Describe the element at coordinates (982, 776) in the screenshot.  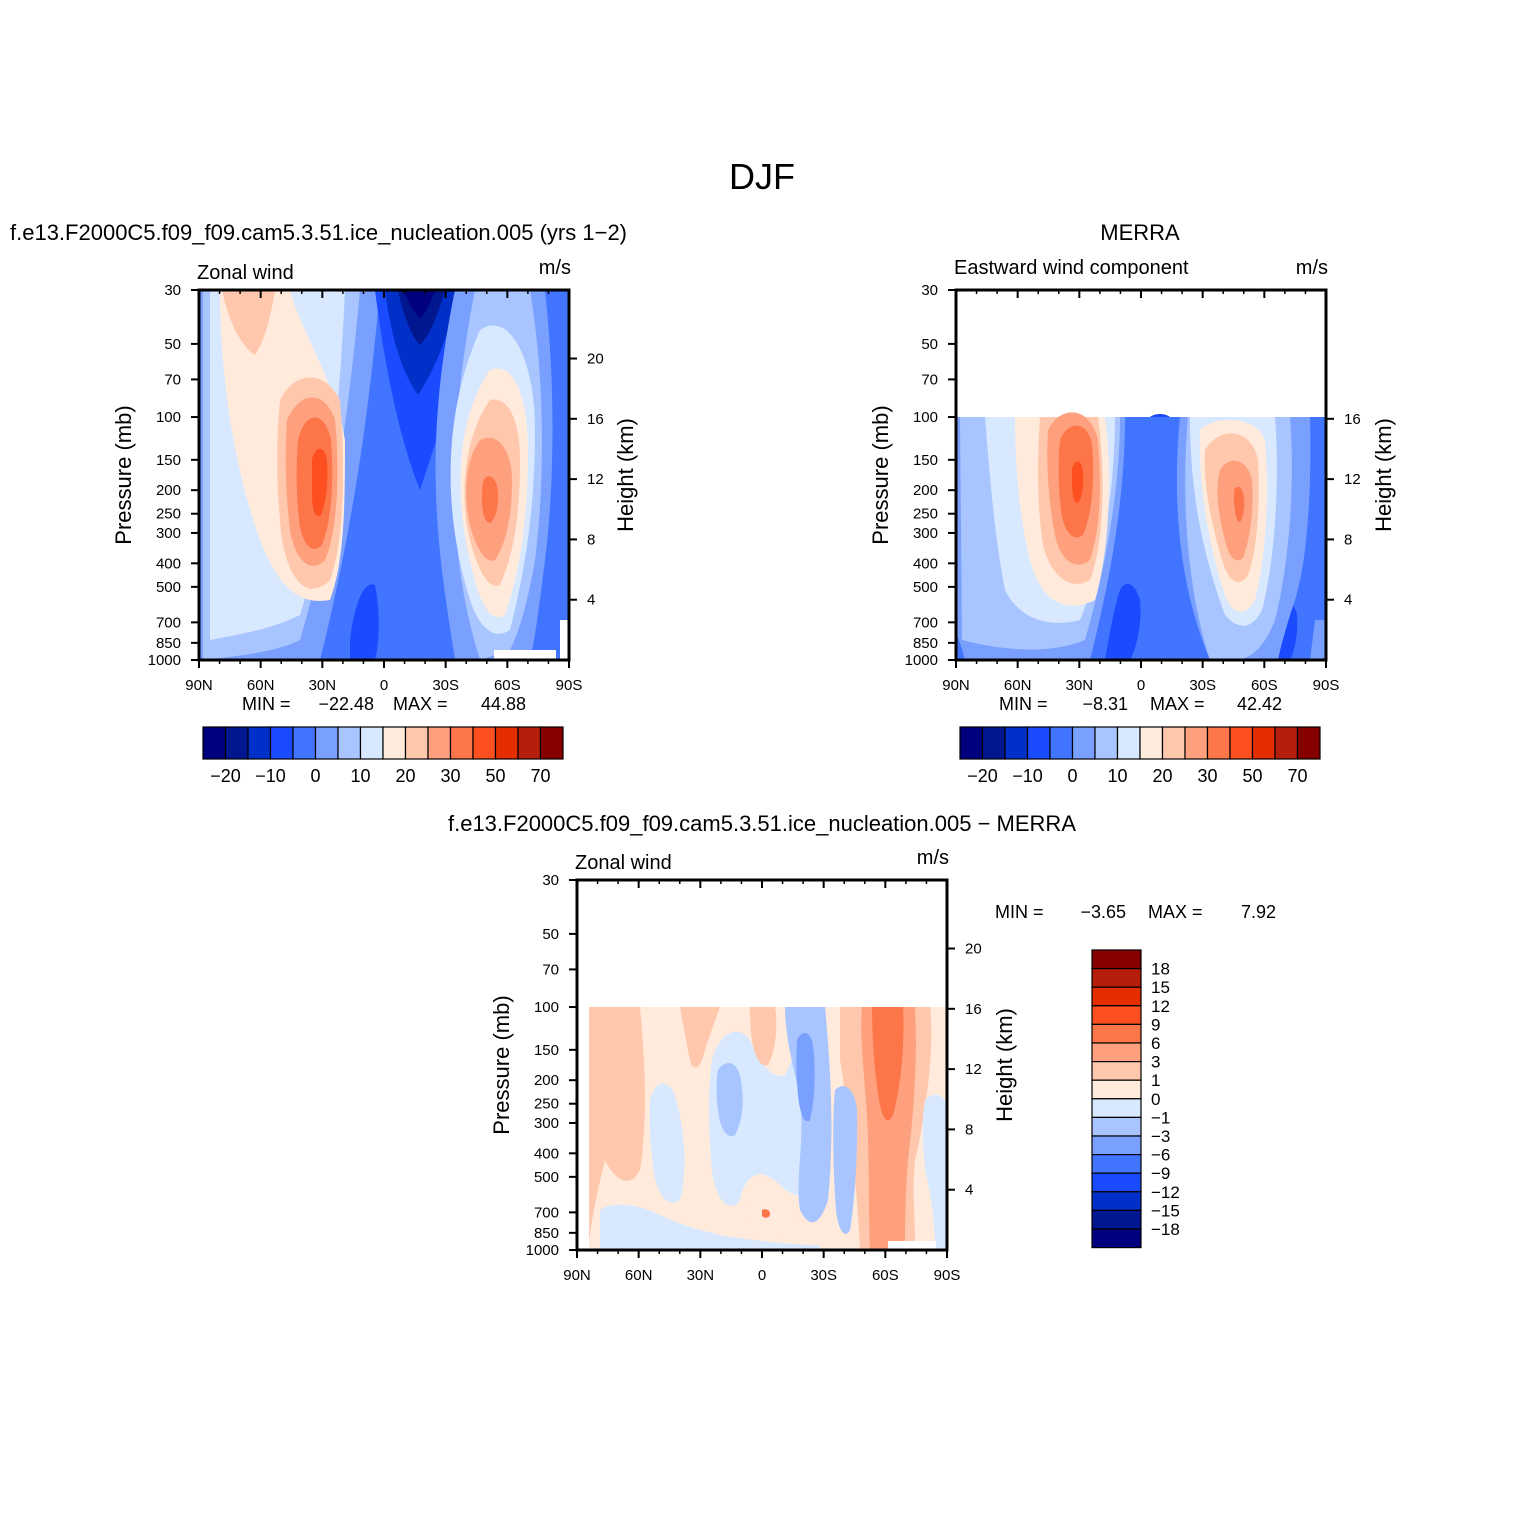
I see `colorbar-label: −20` at that location.